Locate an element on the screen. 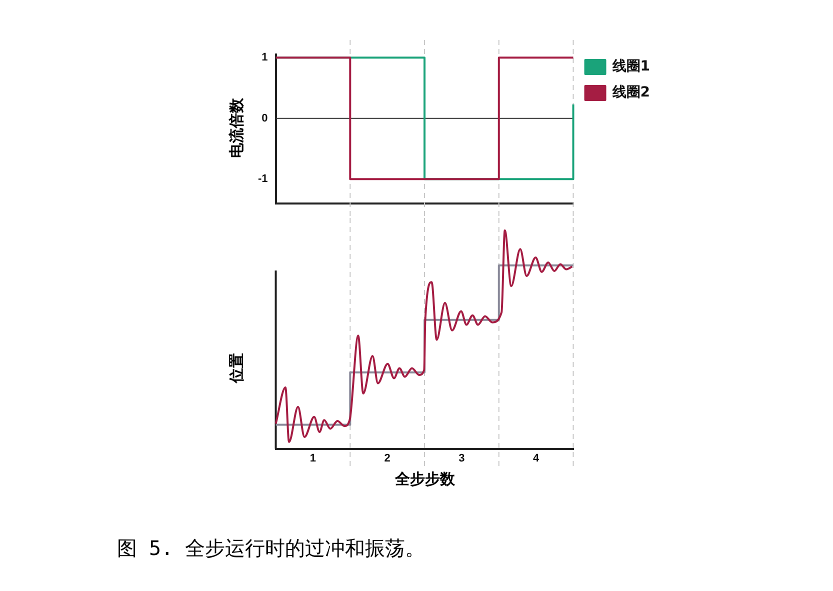 Image resolution: width=833 pixels, height=591 pixels. y-tick-label: 0 is located at coordinates (265, 118).